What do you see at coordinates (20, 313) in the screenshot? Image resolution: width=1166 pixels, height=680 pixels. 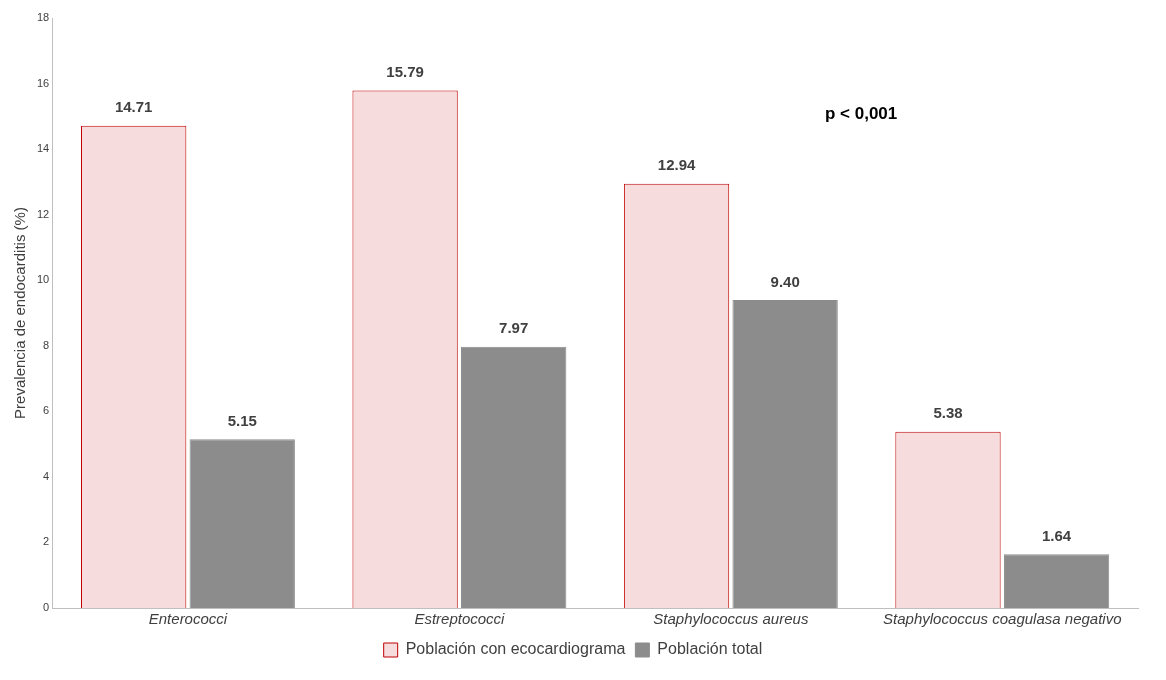 I see `y-axis-title: Prevalencia de endocarditis (%)` at bounding box center [20, 313].